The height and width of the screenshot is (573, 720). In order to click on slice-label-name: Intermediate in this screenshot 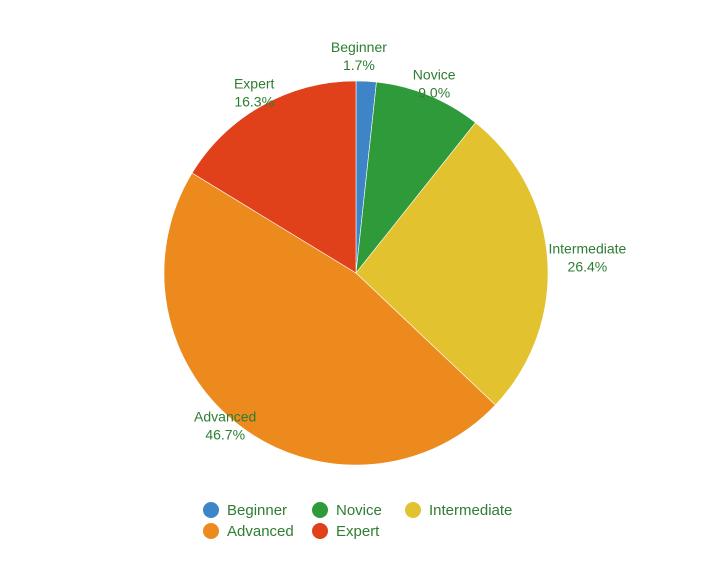, I will do `click(587, 249)`.